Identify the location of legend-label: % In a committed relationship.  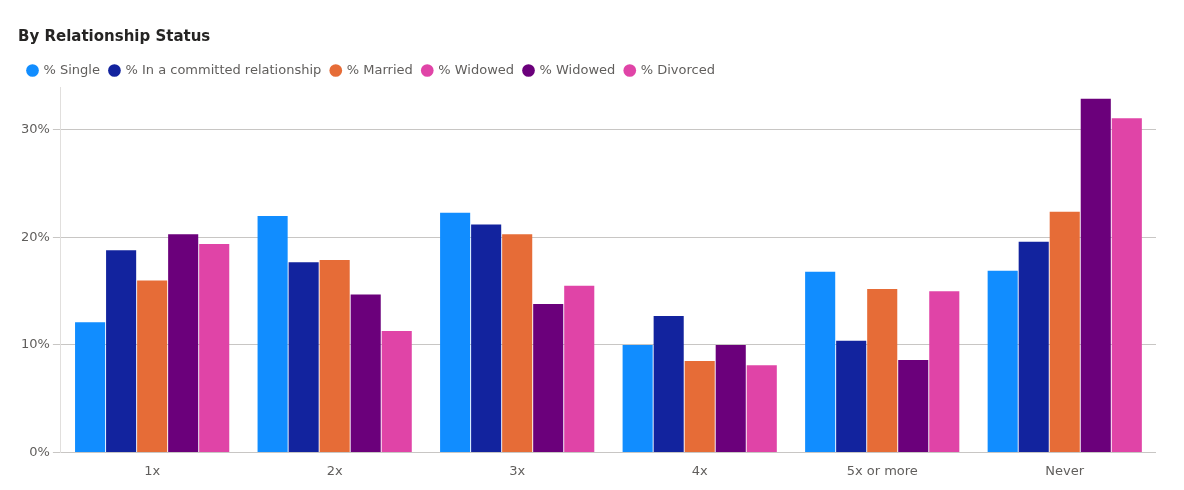
(223, 69).